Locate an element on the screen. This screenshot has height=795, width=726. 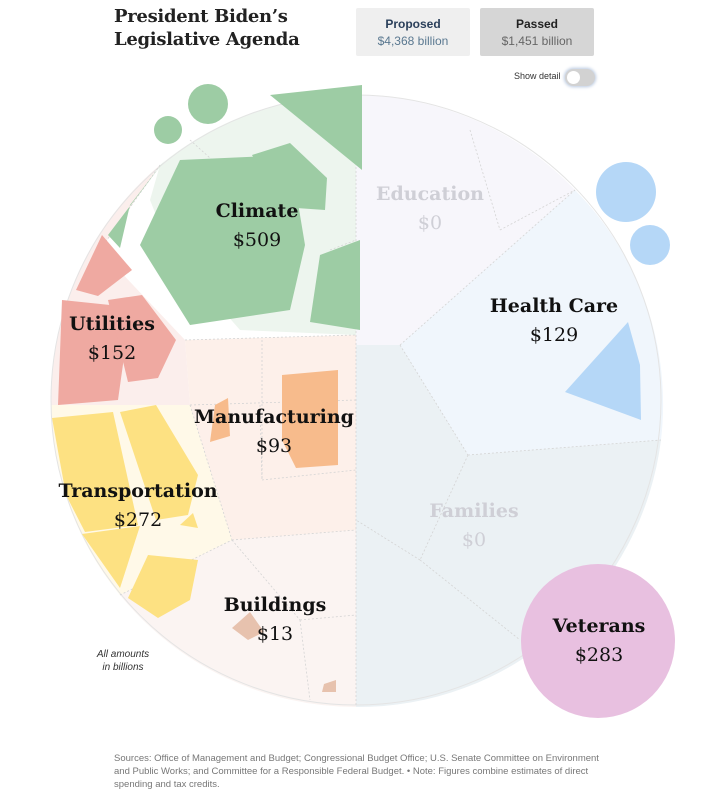
utilities-cells is located at coordinates (117, 320).